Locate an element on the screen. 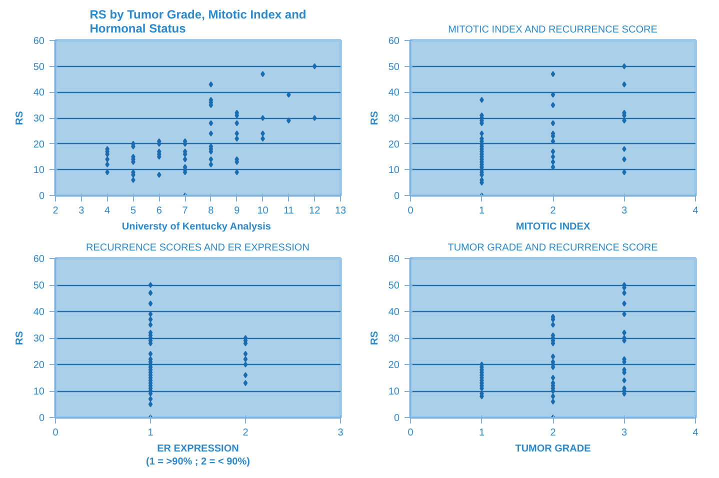 The height and width of the screenshot is (478, 719). x-tick-label: 7 is located at coordinates (185, 211).